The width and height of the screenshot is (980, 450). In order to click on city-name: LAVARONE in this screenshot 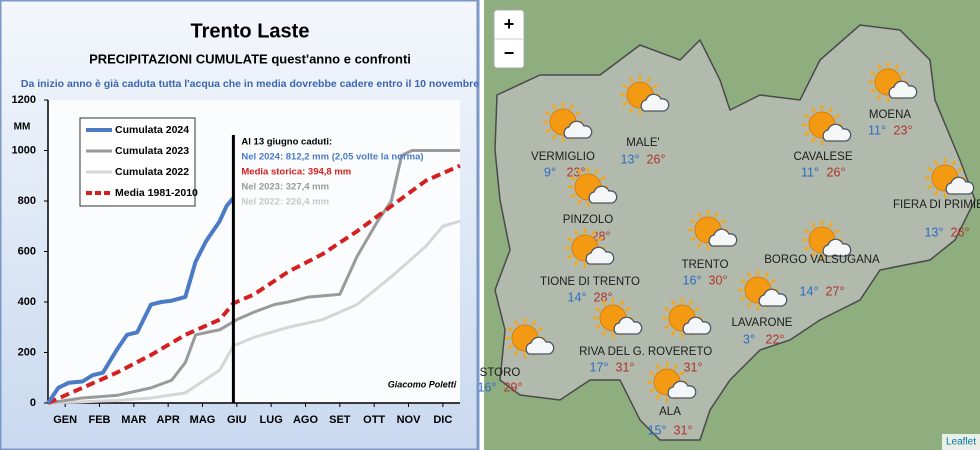, I will do `click(762, 323)`.